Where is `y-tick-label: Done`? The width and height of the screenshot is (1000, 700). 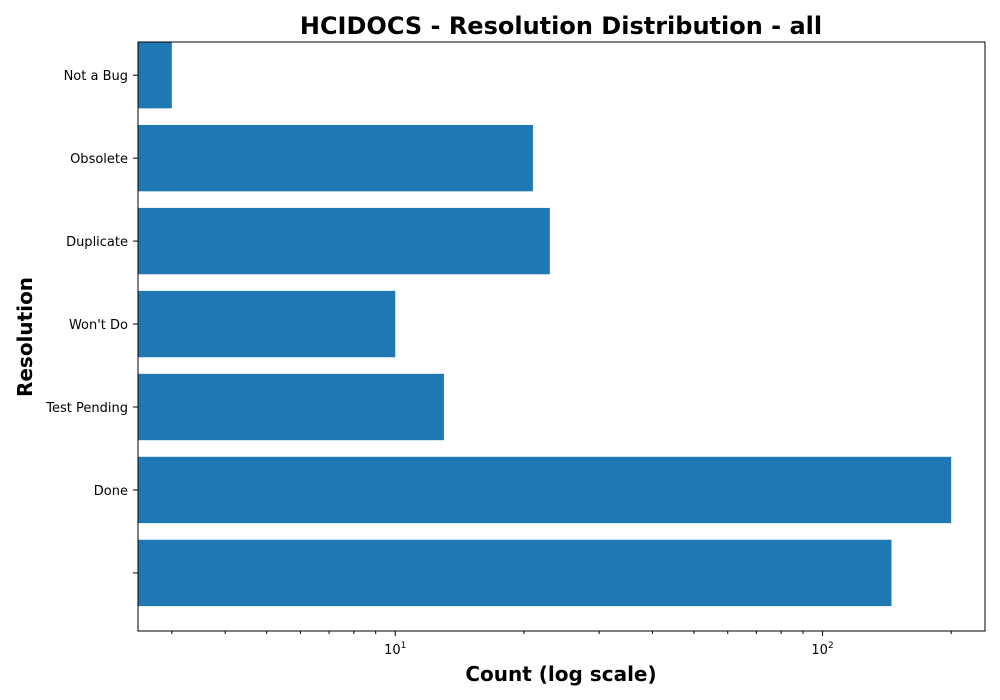 y-tick-label: Done is located at coordinates (111, 491).